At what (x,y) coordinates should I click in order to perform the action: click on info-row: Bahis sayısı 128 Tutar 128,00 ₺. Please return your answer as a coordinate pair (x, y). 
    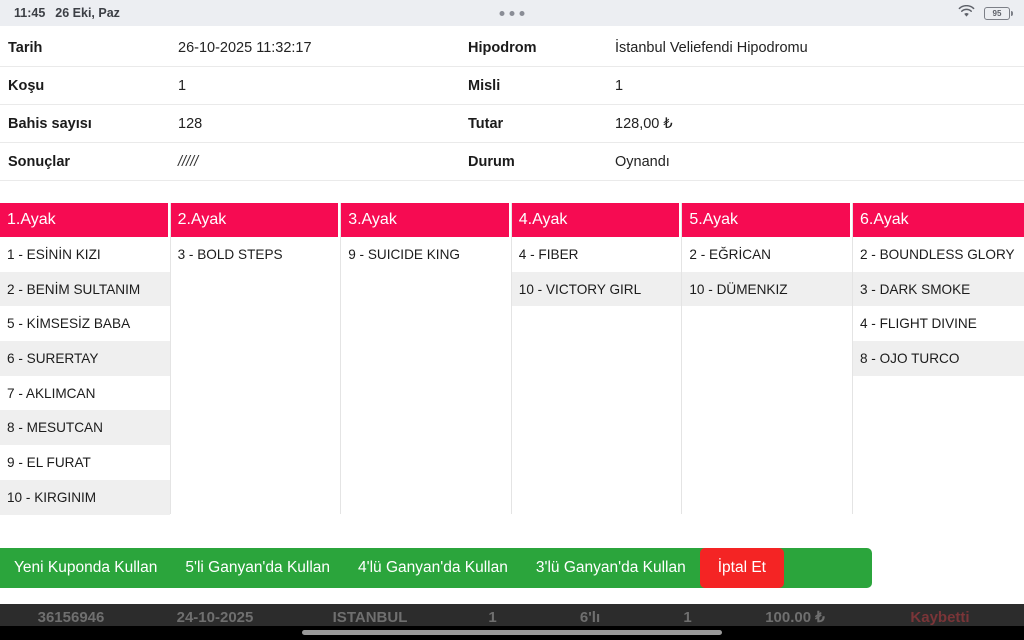
    Looking at the image, I should click on (512, 124).